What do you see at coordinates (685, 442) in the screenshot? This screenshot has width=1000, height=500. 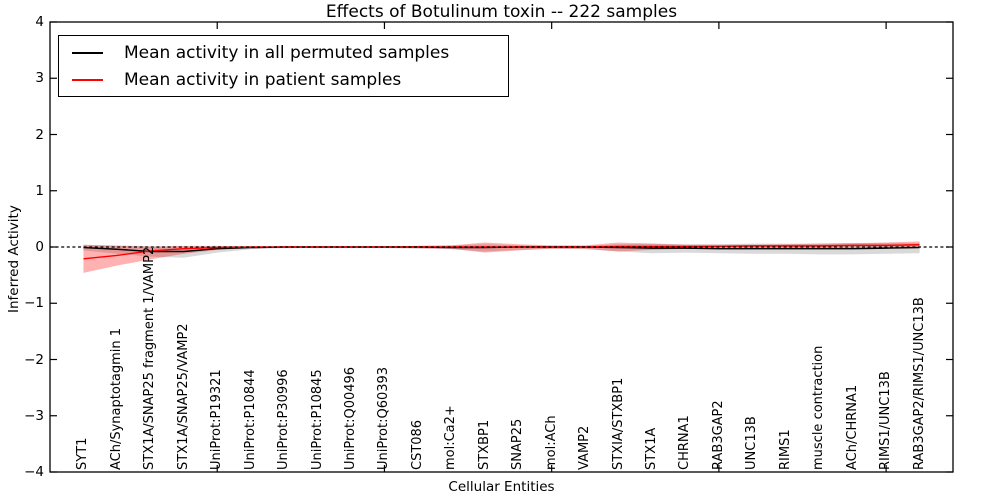 I see `x-category-label: CHRNA1` at bounding box center [685, 442].